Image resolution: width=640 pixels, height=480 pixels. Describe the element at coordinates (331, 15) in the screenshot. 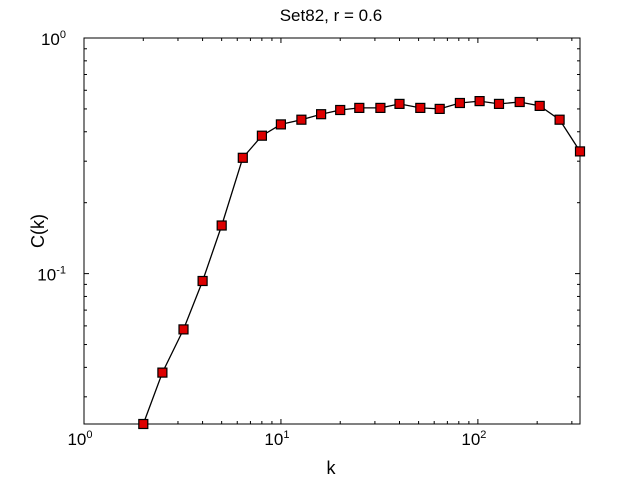

I see `chart-title: Set82, r = 0.6` at that location.